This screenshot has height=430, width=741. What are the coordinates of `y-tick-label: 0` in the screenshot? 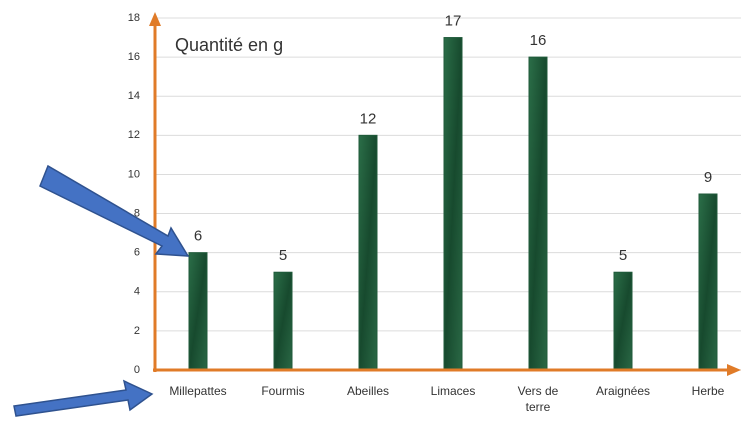 It's located at (137, 370).